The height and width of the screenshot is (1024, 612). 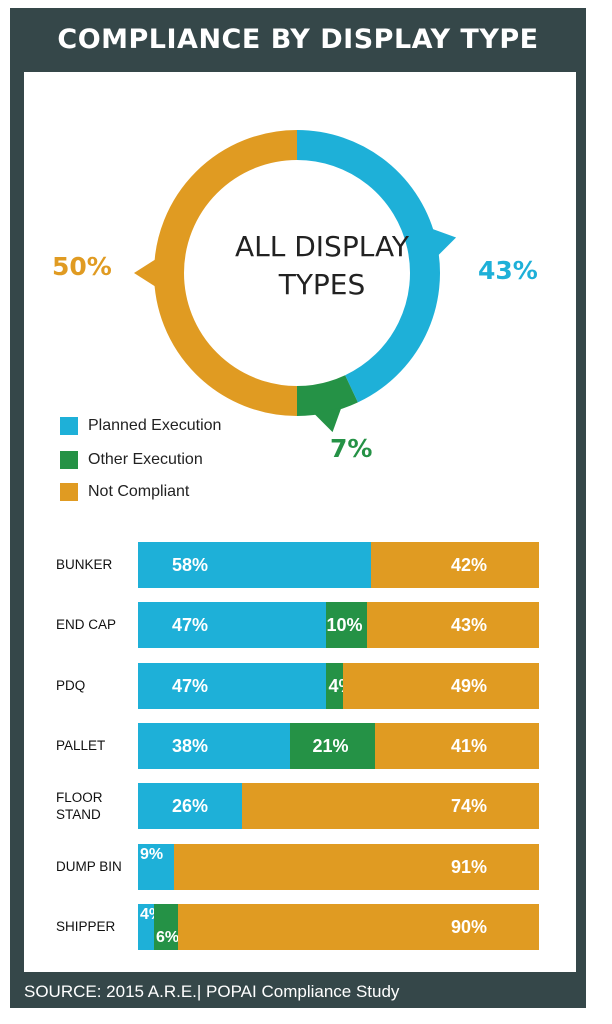 I want to click on bar-label-not-compliant: 90%, so click(x=469, y=926).